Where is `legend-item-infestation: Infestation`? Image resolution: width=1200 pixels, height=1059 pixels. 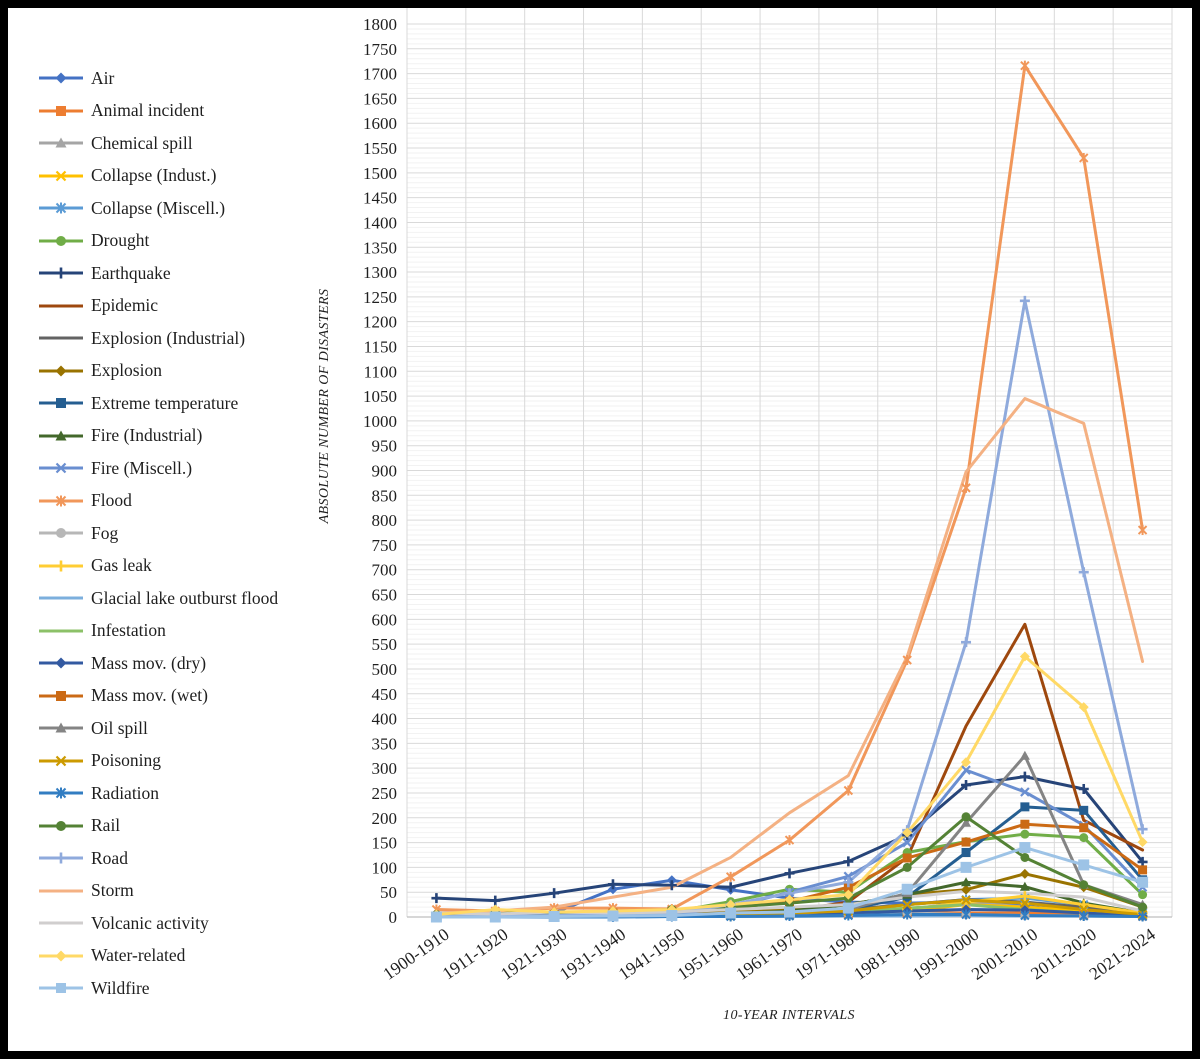 legend-item-infestation: Infestation is located at coordinates (188, 631).